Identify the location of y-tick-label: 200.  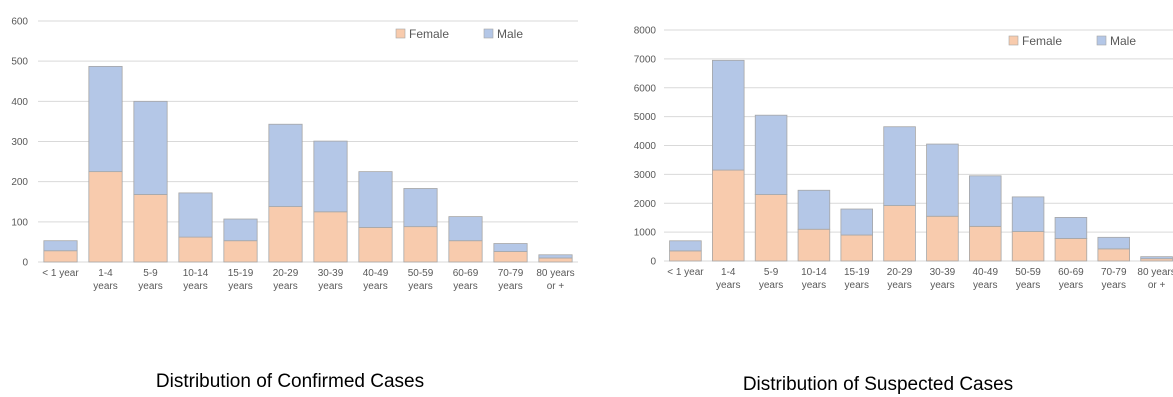
(19, 182).